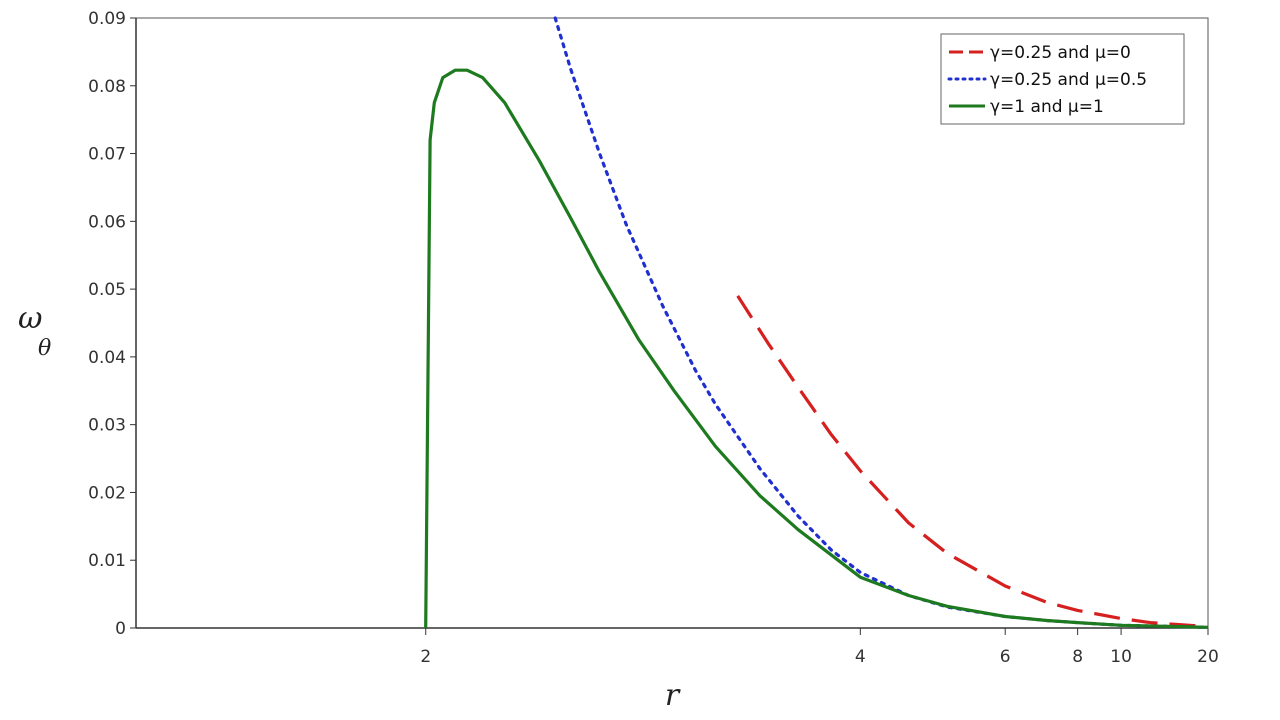 The image size is (1280, 720). I want to click on y-axis-label: ω, so click(30, 318).